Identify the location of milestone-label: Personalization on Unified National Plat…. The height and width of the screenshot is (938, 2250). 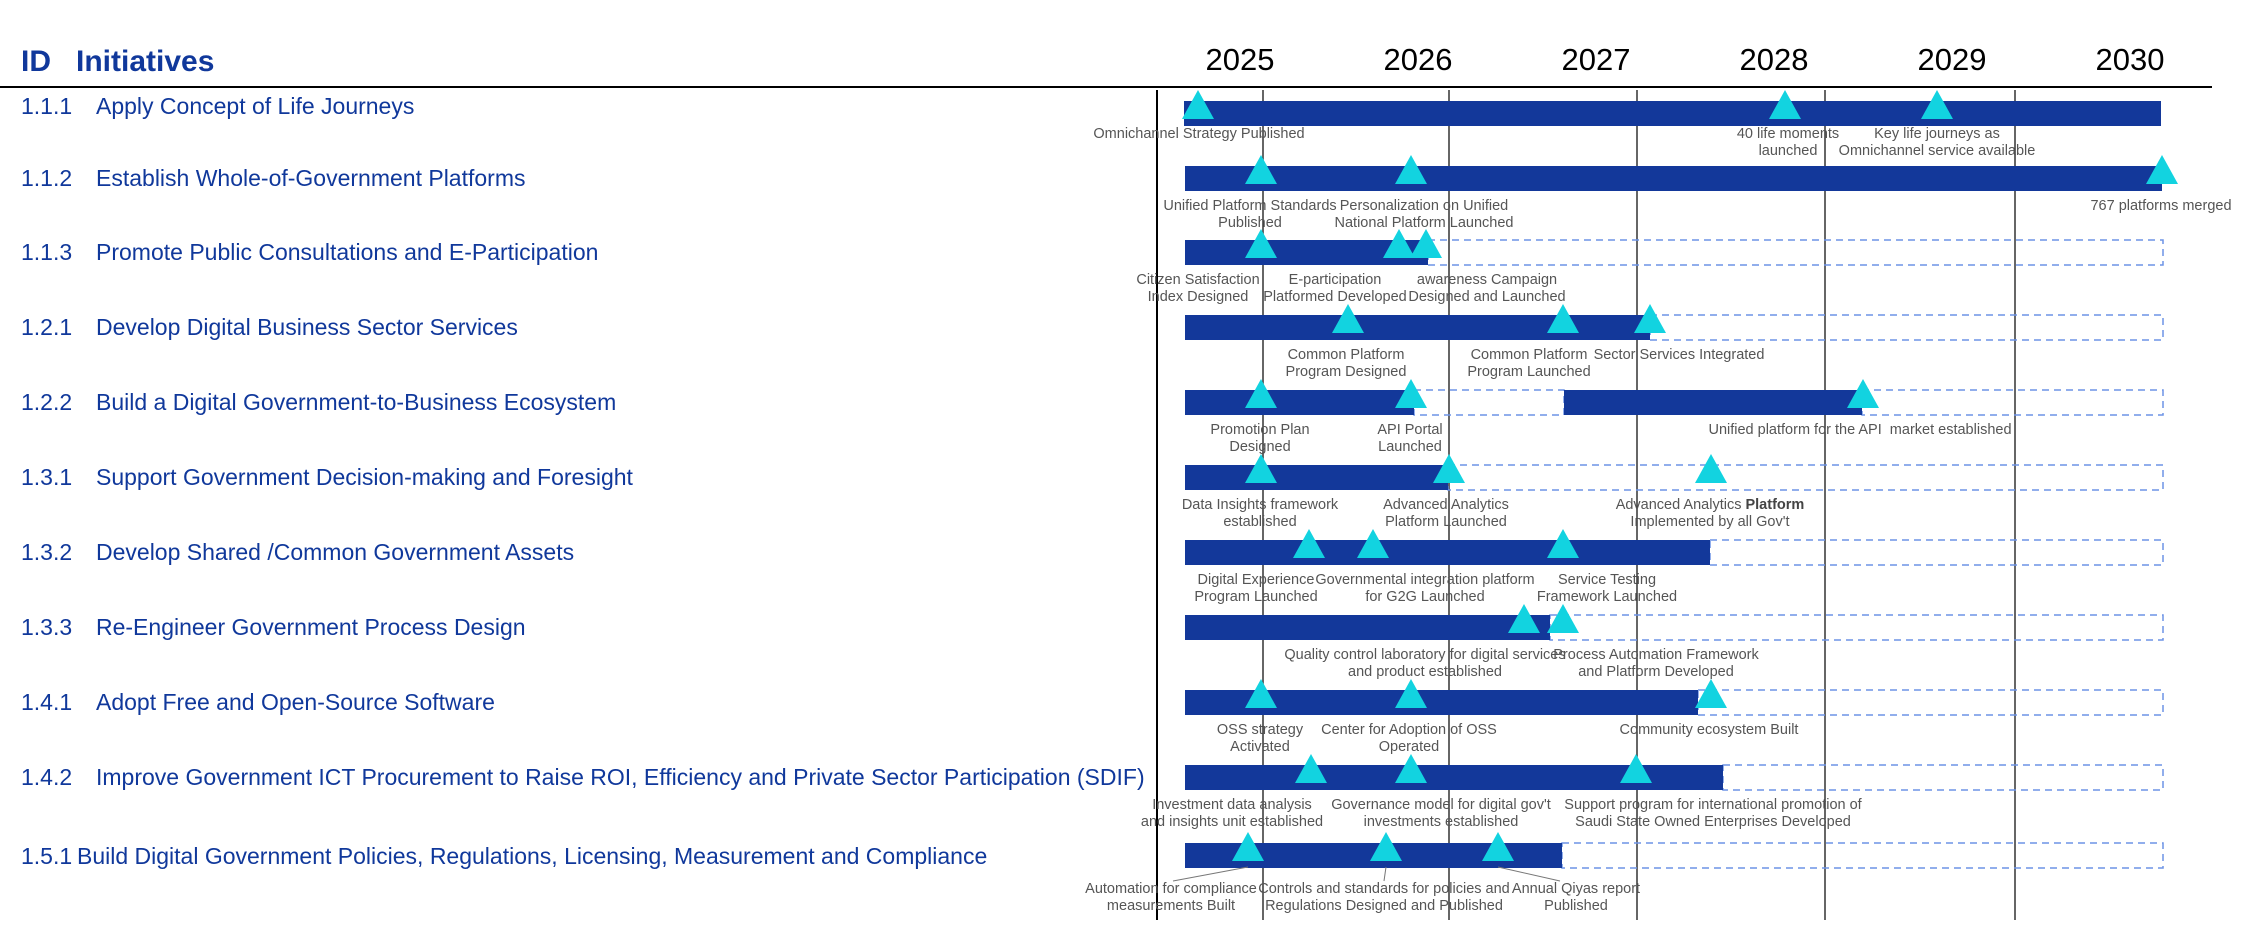
(1424, 214).